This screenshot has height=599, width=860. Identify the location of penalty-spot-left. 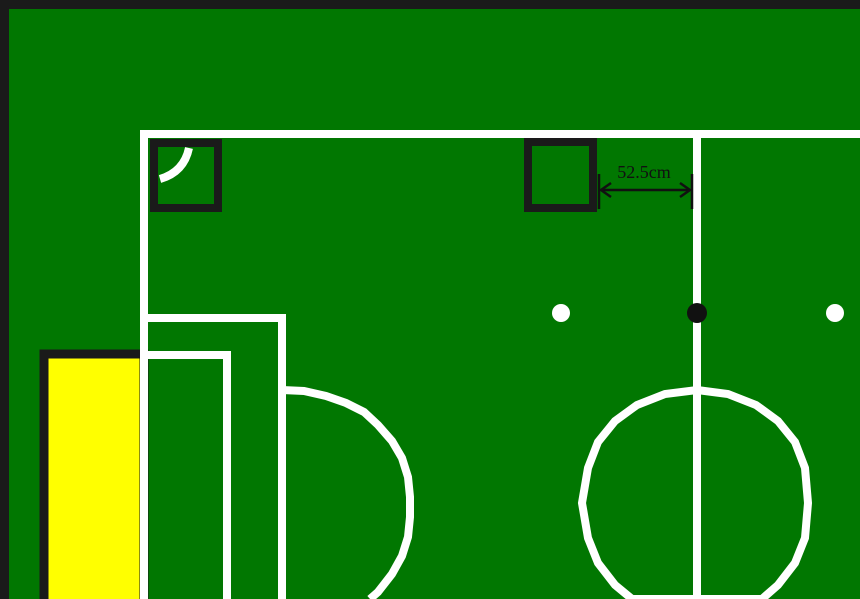
(561, 313).